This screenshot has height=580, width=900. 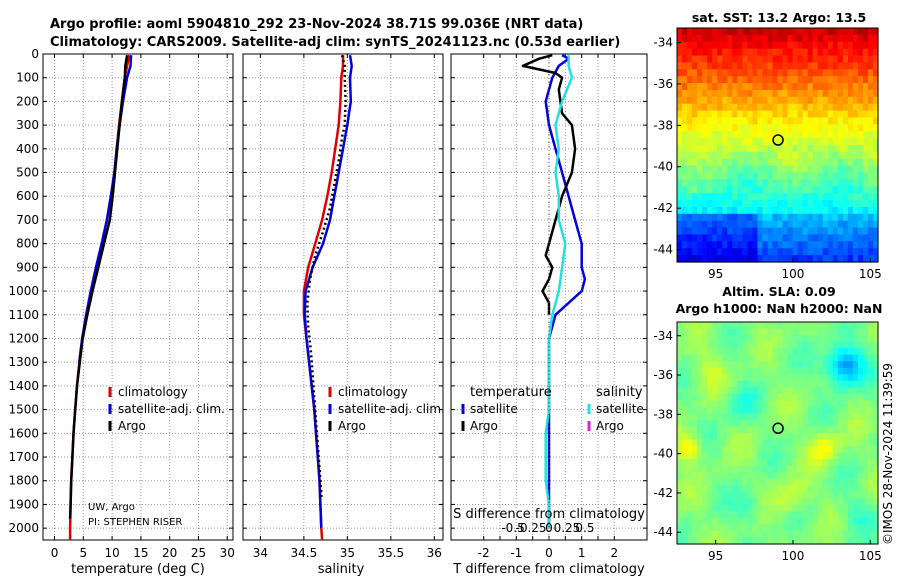 I want to click on y-tick-label: -42, so click(x=663, y=493).